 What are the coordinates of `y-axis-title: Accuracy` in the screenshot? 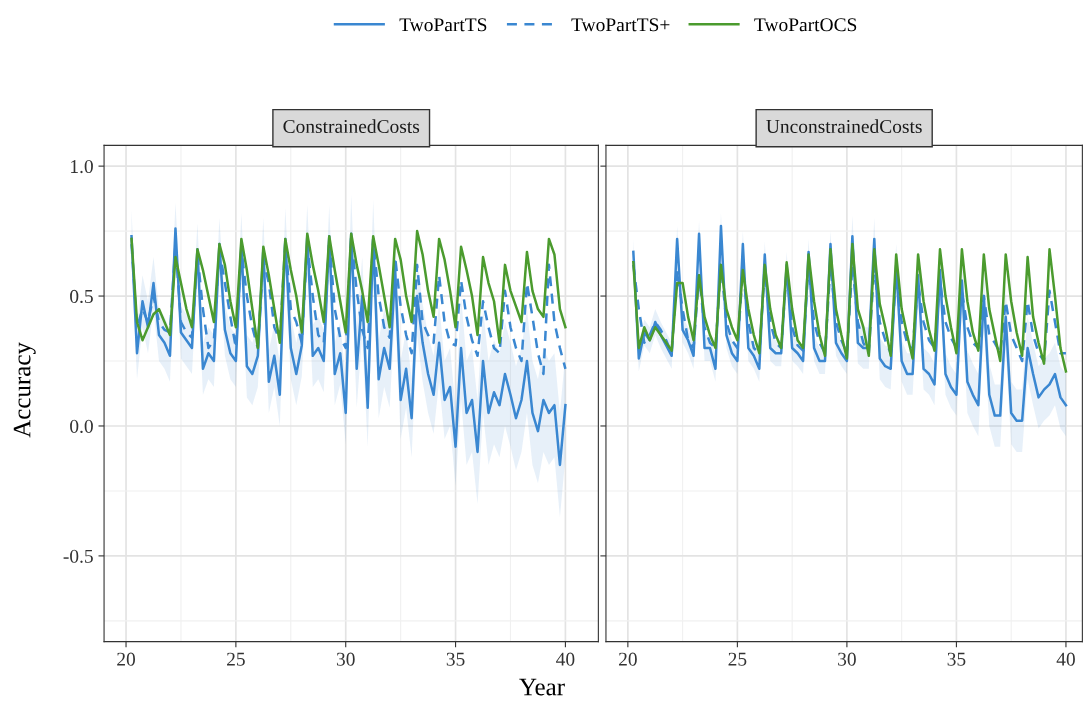 It's located at (24, 390).